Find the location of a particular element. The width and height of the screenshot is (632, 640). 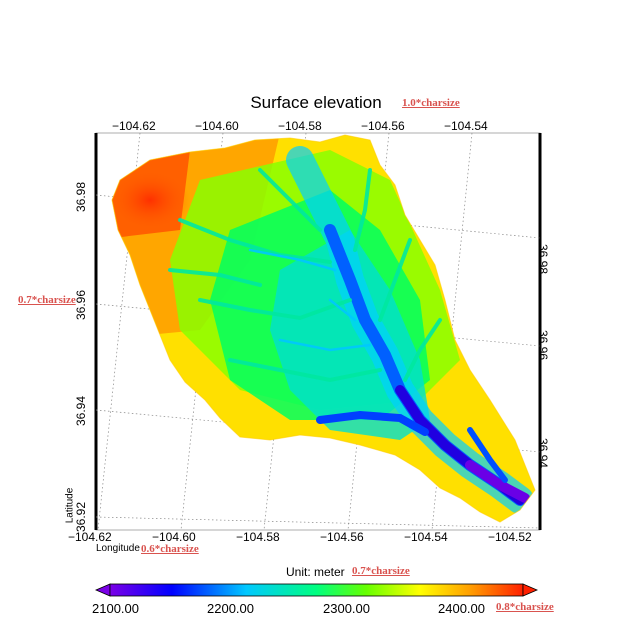

bottom-lon-label: −104.58 is located at coordinates (258, 537).